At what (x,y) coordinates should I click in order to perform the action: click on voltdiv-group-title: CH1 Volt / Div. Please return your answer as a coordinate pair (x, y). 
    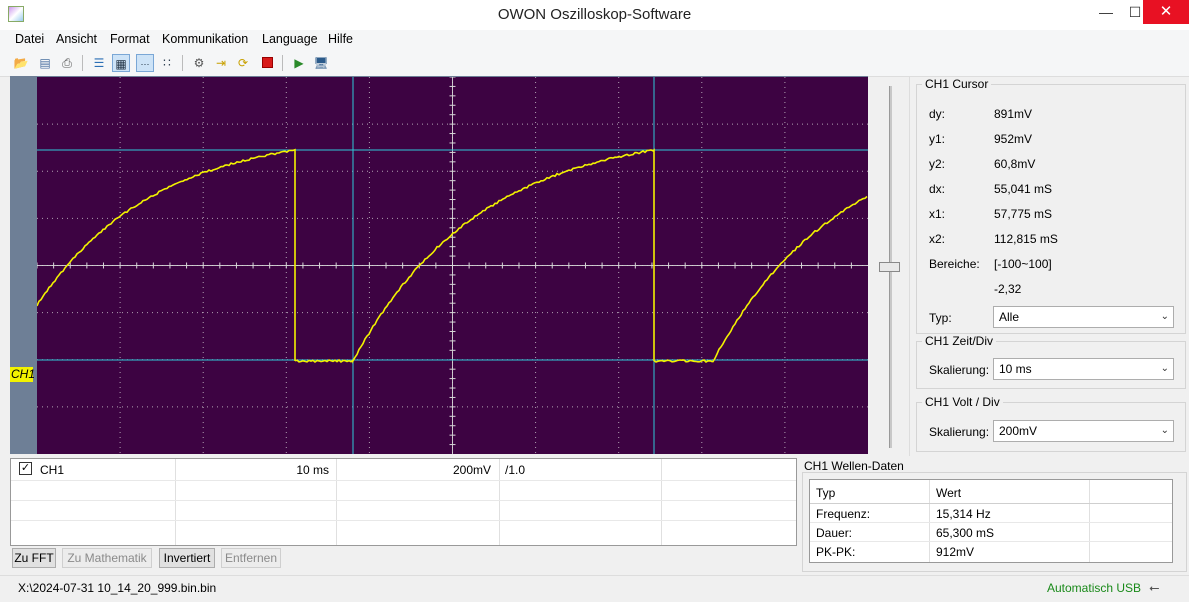
    Looking at the image, I should click on (962, 402).